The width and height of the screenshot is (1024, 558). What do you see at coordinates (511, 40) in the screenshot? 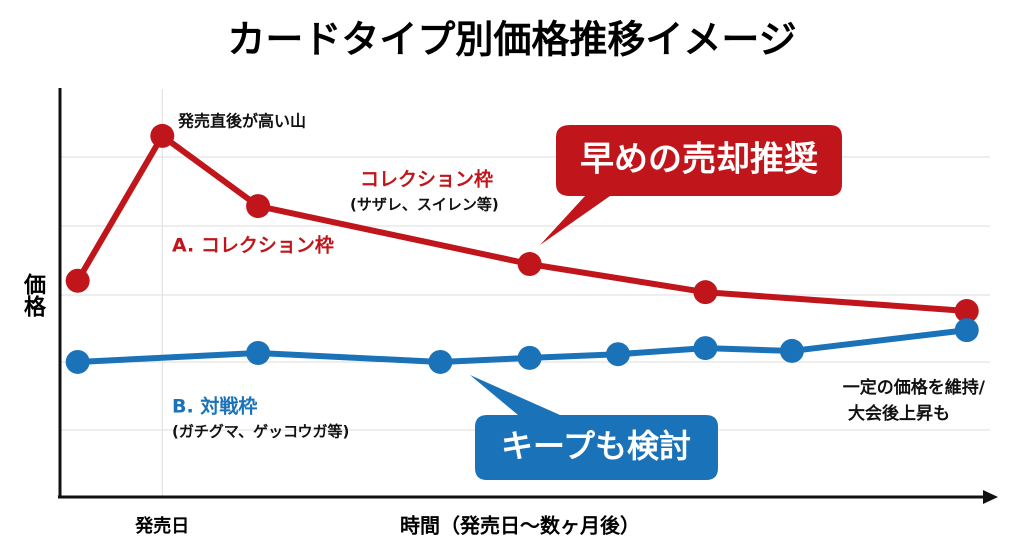
I see `chart-title: カードタイプ別価格推移イメージ` at bounding box center [511, 40].